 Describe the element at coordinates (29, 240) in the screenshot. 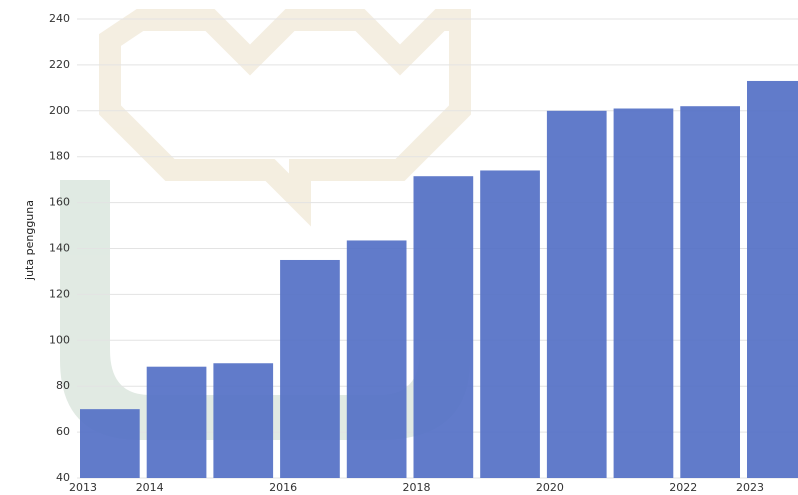

I see `y-axis-title: juta pengguna` at that location.